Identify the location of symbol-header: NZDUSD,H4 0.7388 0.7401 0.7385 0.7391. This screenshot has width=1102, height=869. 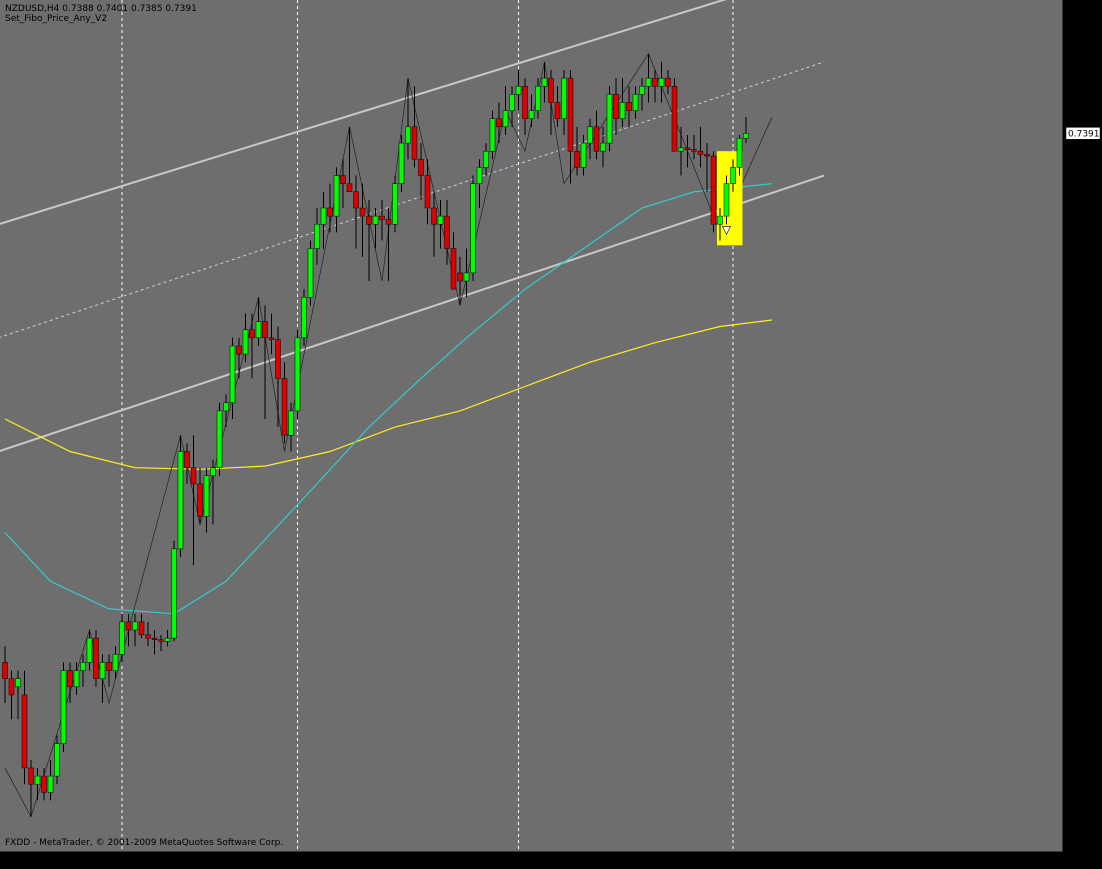
(101, 9).